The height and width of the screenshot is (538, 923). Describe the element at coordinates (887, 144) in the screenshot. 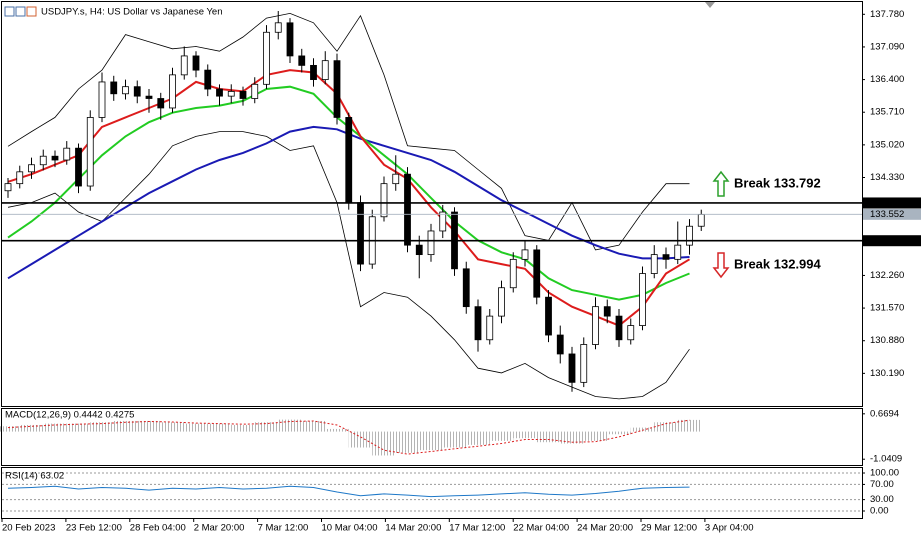

I see `y-tick-label: 135.020` at that location.